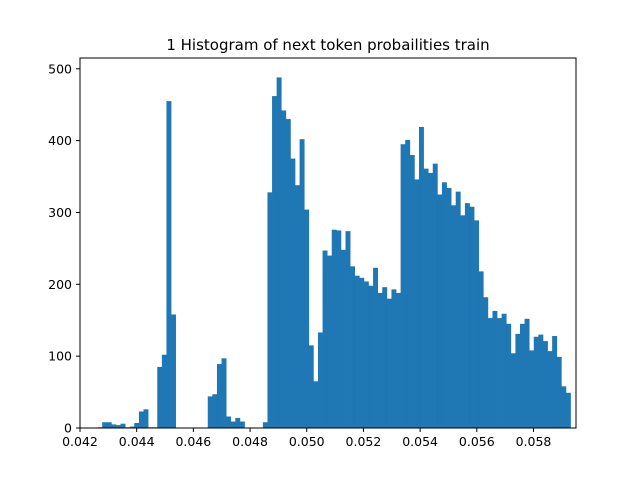 This screenshot has width=640, height=480. What do you see at coordinates (80, 441) in the screenshot?
I see `x-tick-label: 0.042` at bounding box center [80, 441].